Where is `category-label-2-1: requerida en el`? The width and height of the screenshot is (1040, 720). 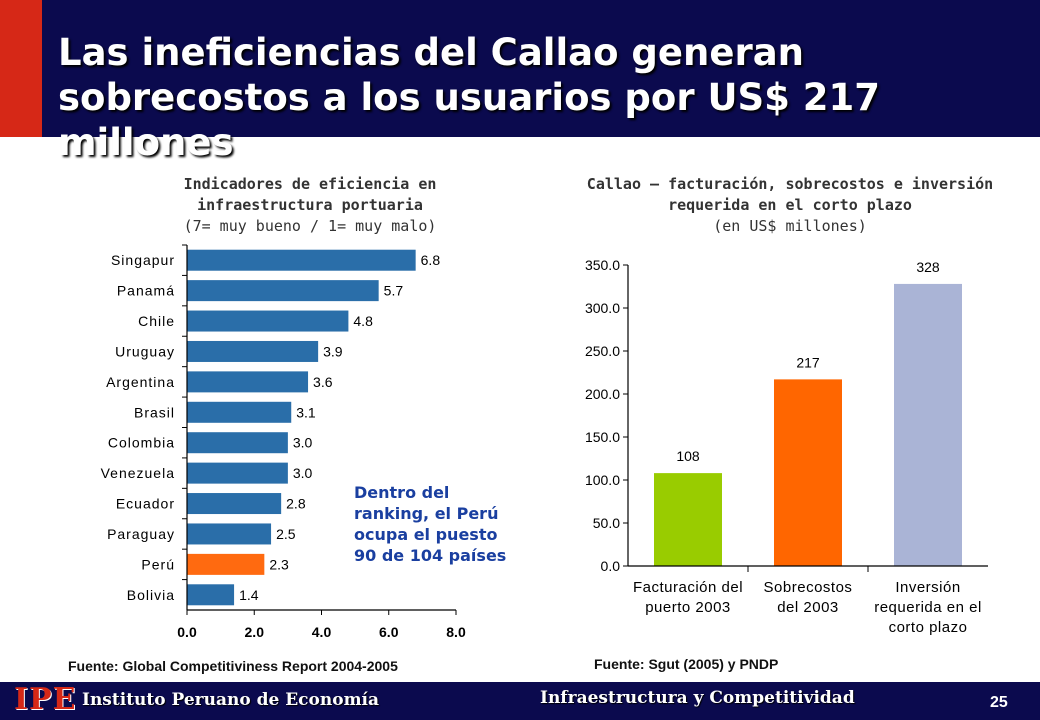 category-label-2-1: requerida en el is located at coordinates (928, 607).